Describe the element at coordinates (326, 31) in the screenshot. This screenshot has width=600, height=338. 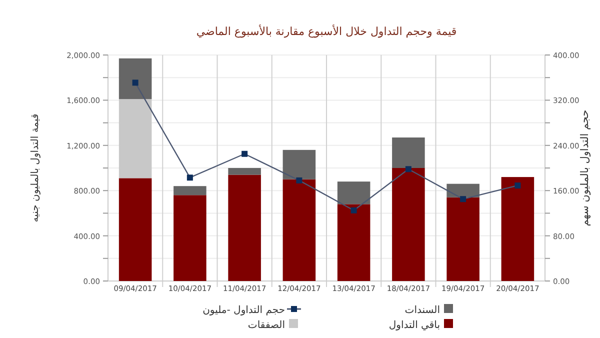
I see `chart-title: قيمة وحجم التداول خلال الأسبوع مقارنة بالأسبوع الماضي` at that location.